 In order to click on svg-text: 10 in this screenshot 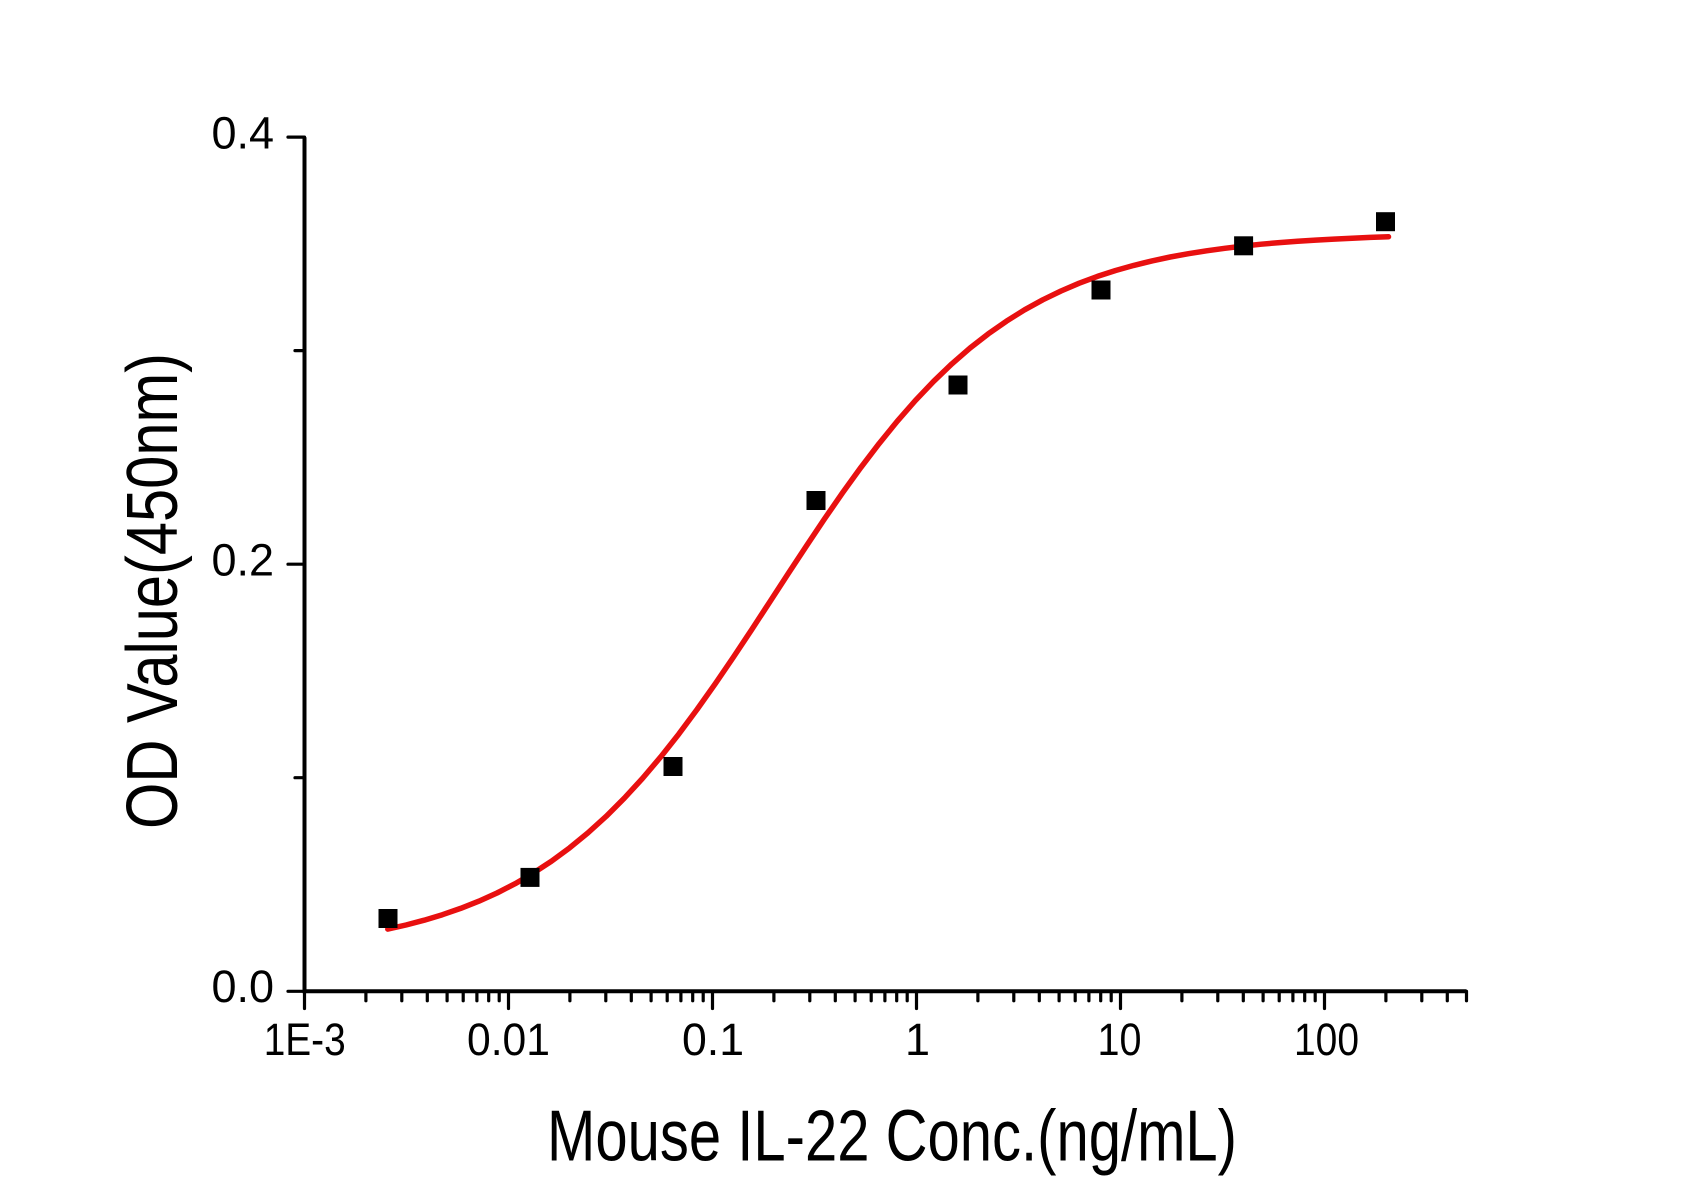, I will do `click(1120, 1039)`.